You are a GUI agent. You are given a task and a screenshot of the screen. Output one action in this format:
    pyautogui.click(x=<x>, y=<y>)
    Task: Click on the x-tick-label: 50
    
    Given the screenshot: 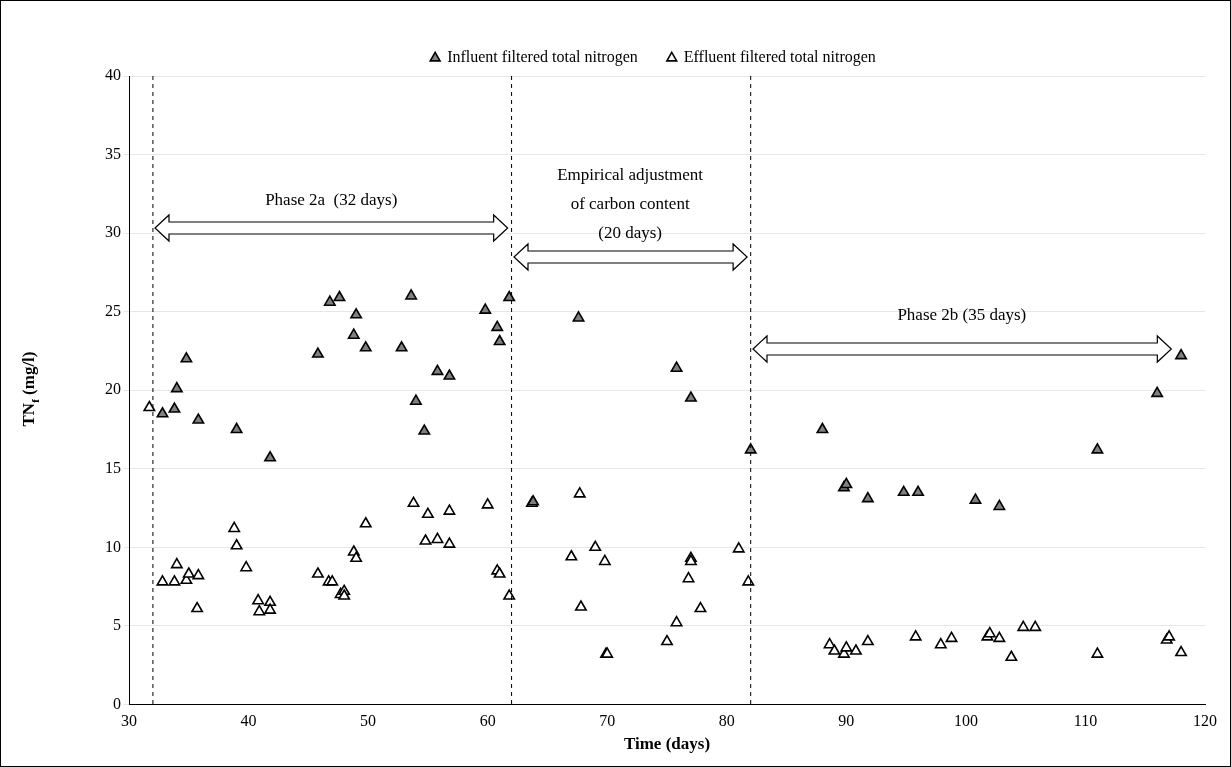 What is the action you would take?
    pyautogui.click(x=368, y=721)
    